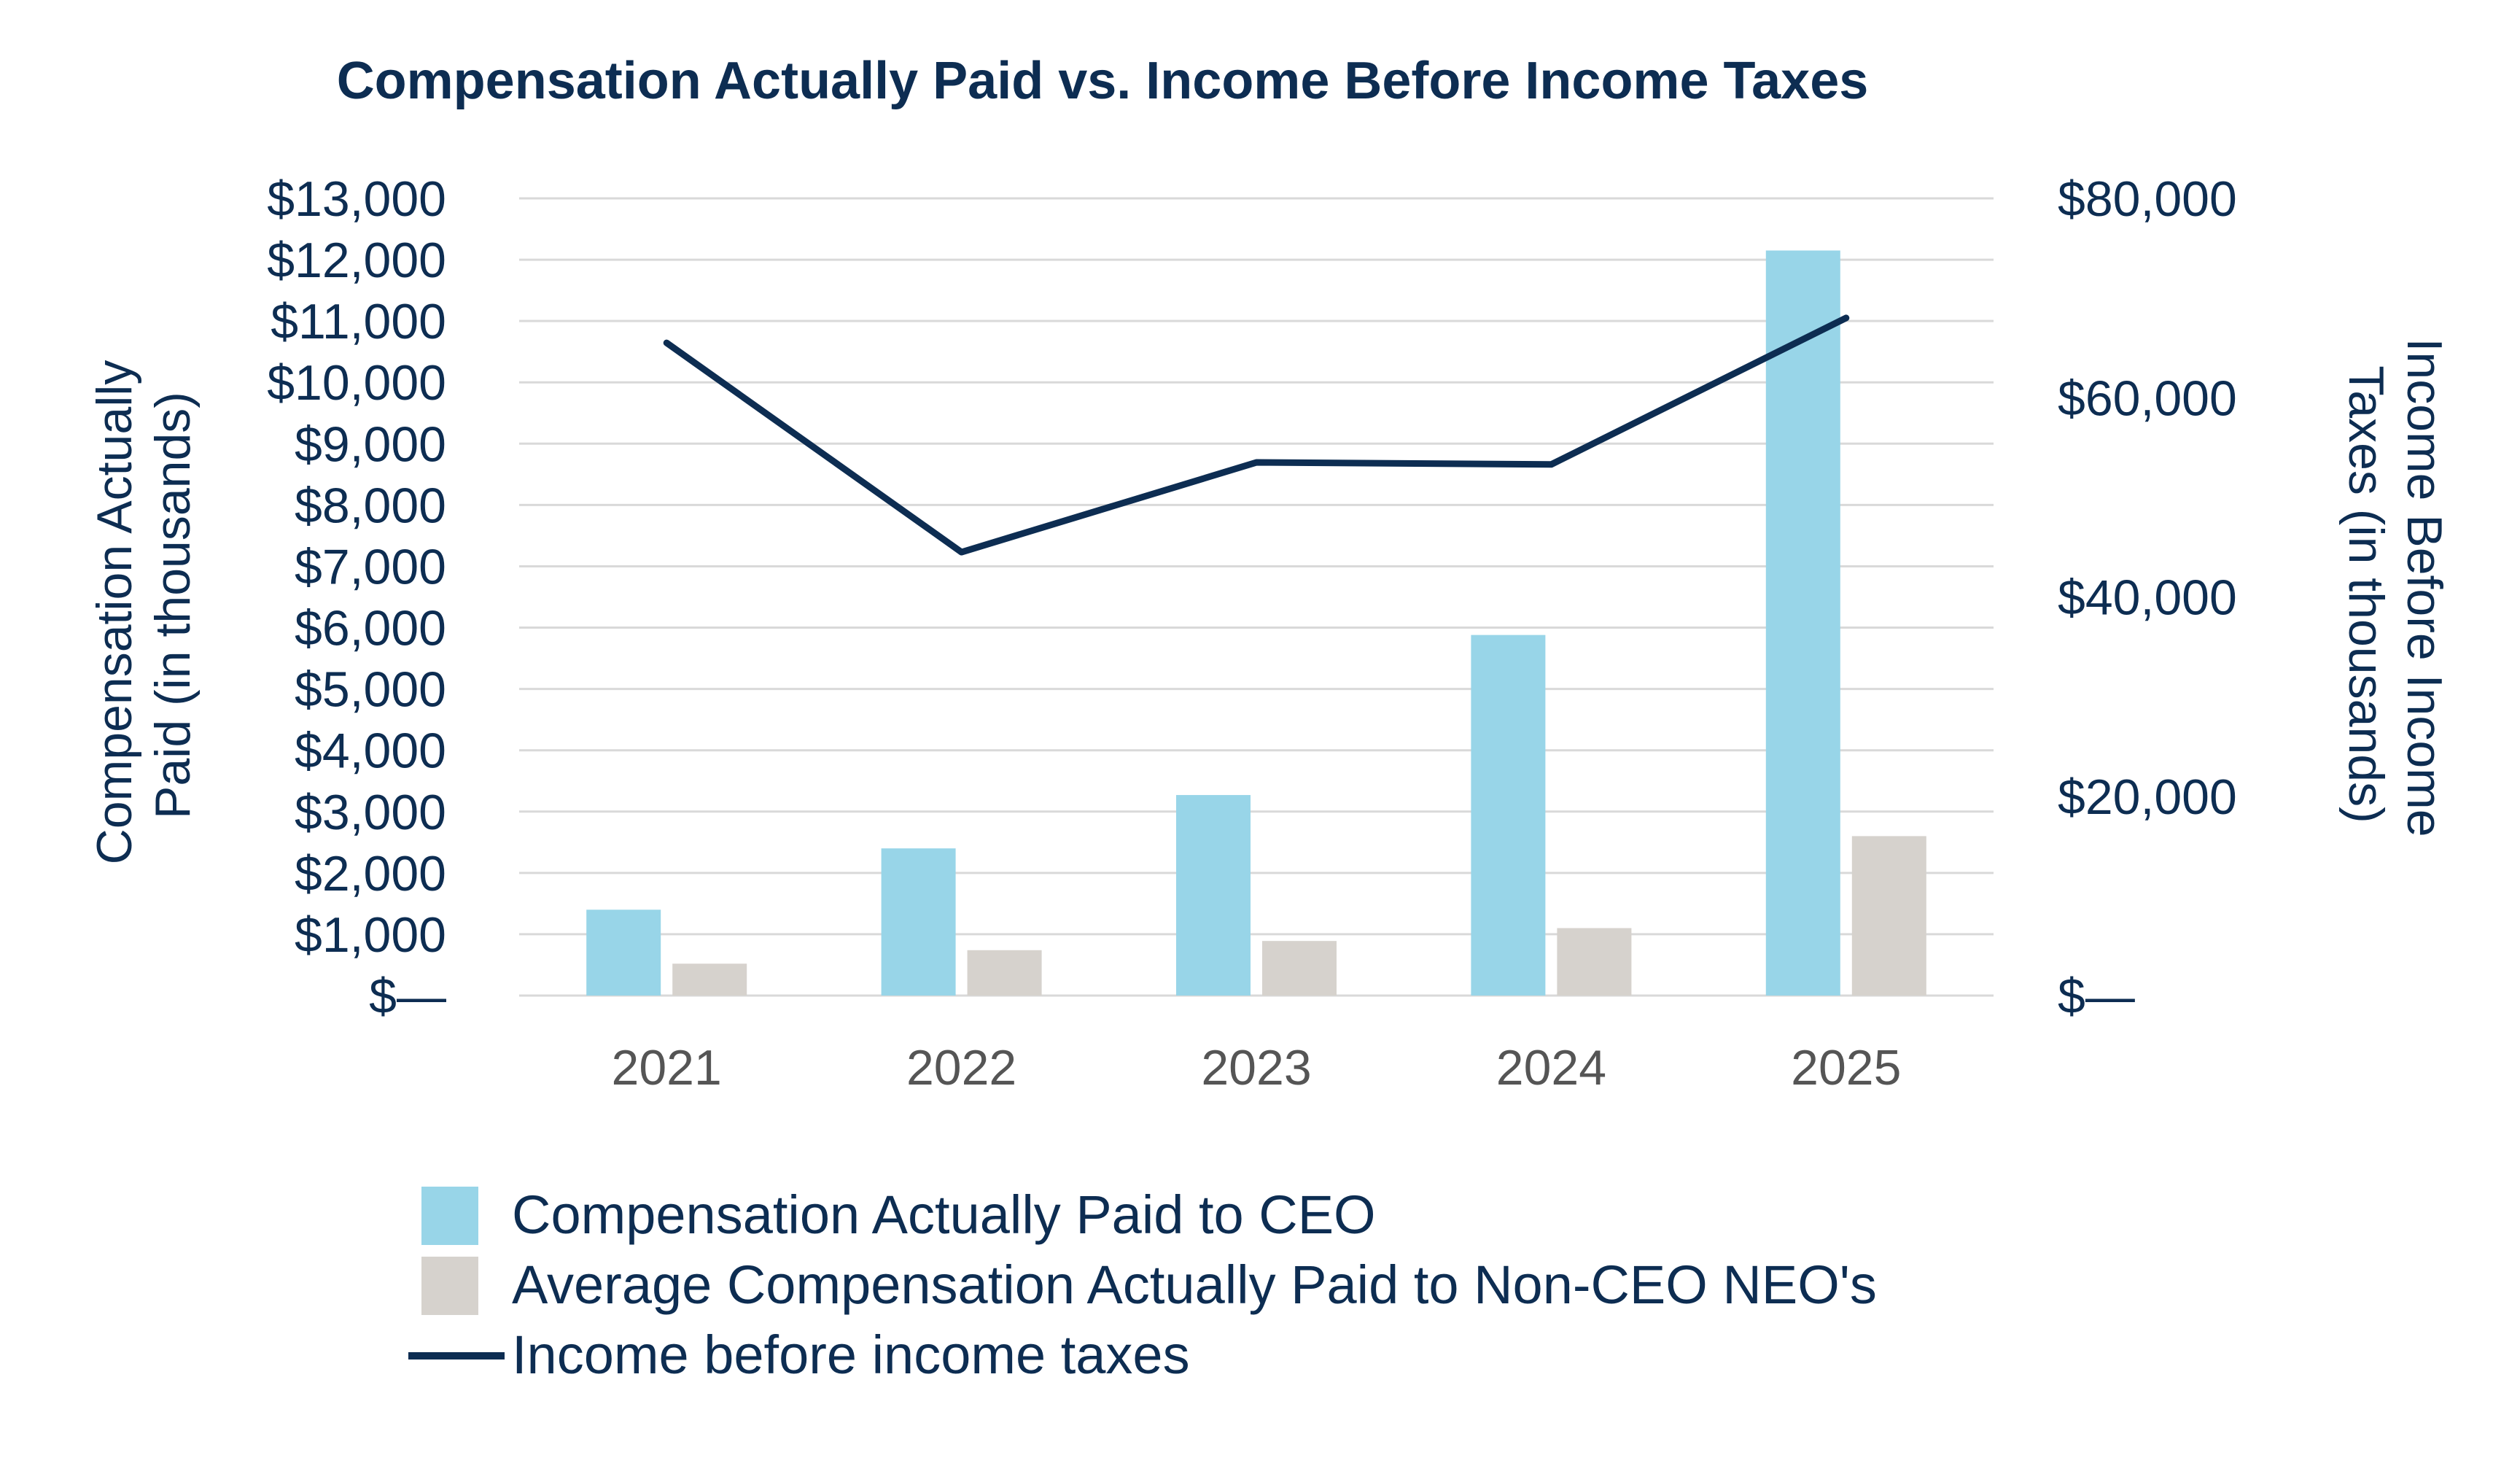 This screenshot has height=1474, width=2520. I want to click on x-category-label: 2025, so click(1846, 1067).